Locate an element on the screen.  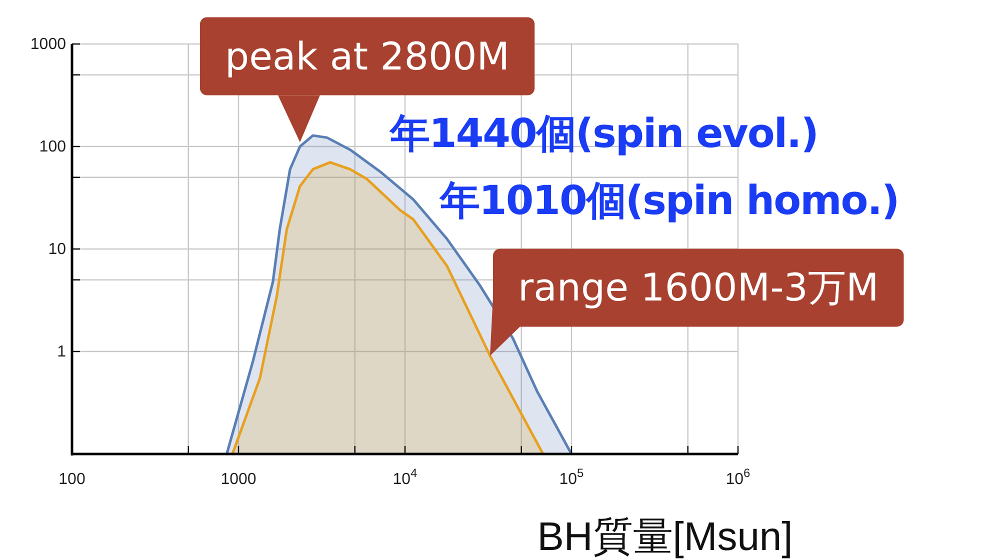
x-tick-label: 10$^{5}$ is located at coordinates (571, 477).